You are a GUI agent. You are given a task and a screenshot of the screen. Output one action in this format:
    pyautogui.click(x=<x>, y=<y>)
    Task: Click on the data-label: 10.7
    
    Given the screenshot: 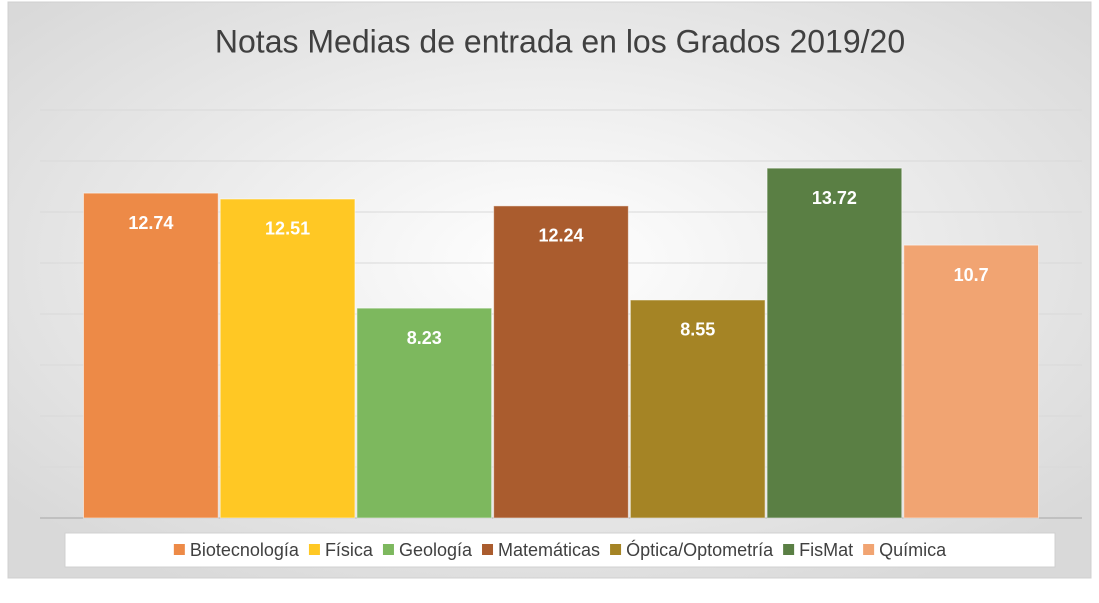 What is the action you would take?
    pyautogui.click(x=971, y=275)
    